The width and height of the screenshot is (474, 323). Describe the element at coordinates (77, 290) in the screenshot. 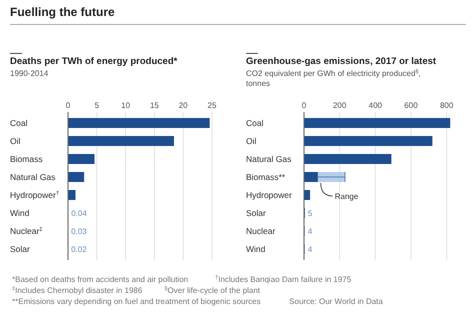

I see `text: $^{‡}$Includes Chernobyl disaster in 1986` at that location.